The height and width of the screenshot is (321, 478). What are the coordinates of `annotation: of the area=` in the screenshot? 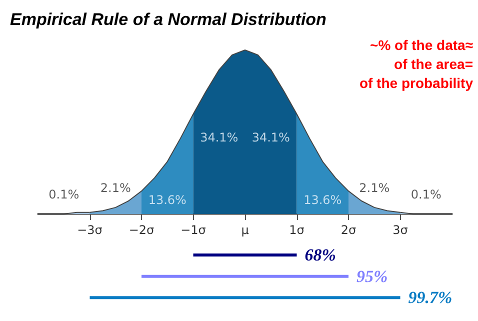 It's located at (434, 64).